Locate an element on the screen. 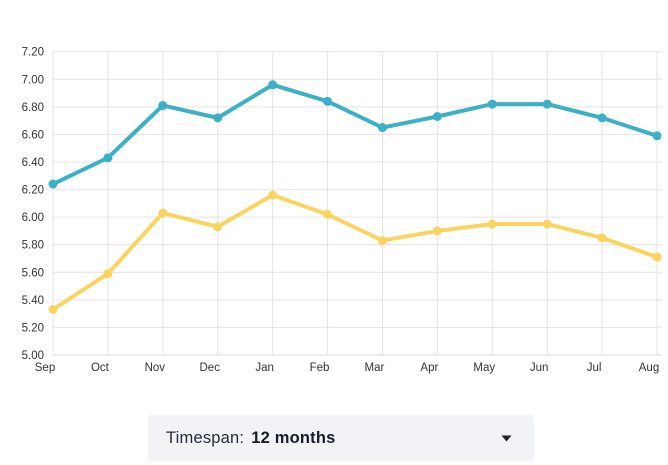 The image size is (668, 465). y-tick-label: 6.20 is located at coordinates (33, 191).